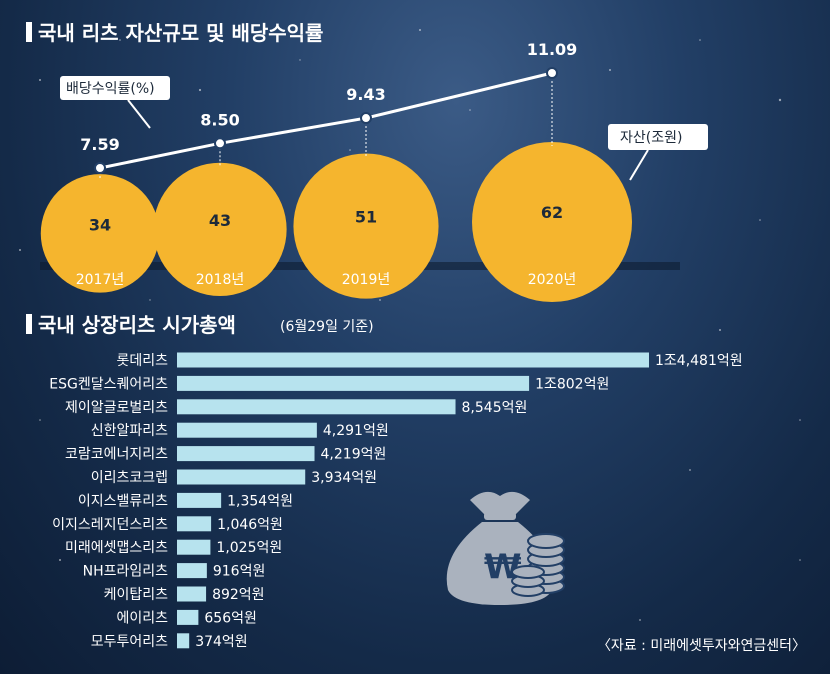  Describe the element at coordinates (108, 384) in the screenshot. I see `bar-category-label: ESG켄달스퀘어리츠` at that location.